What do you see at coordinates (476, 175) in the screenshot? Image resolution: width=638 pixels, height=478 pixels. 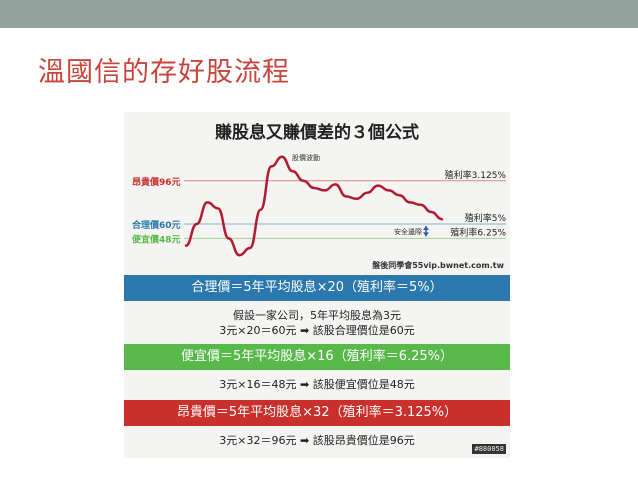 I see `reference-label-right-0: 殖利率3.125%` at bounding box center [476, 175].